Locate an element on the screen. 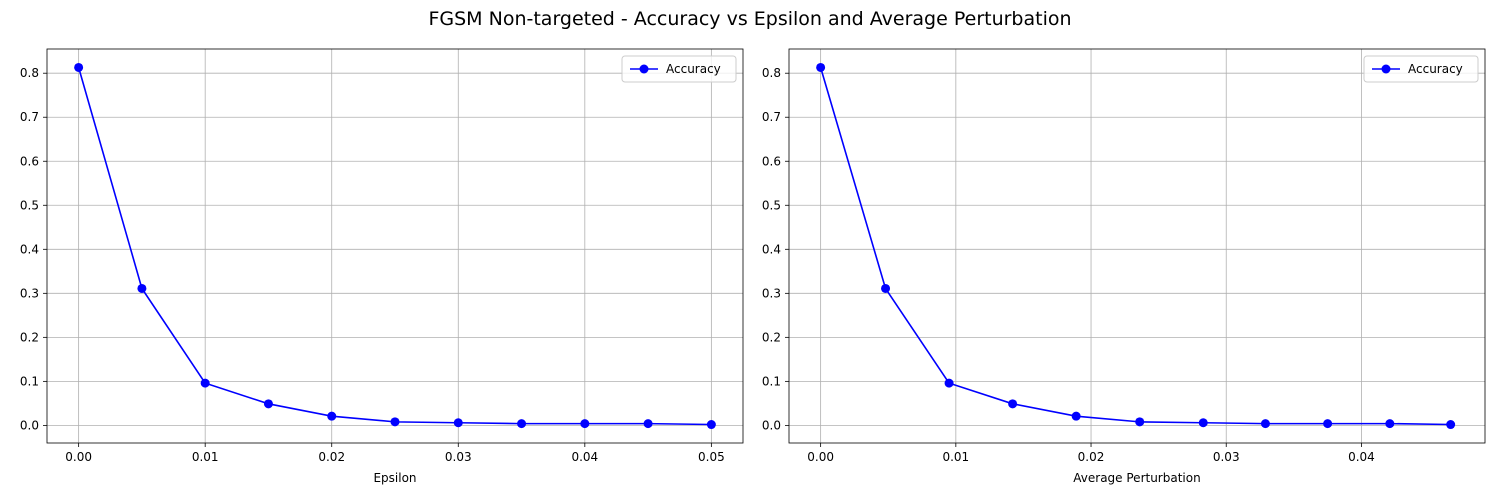  x-axis-label: Average Perturbation is located at coordinates (1136, 478).